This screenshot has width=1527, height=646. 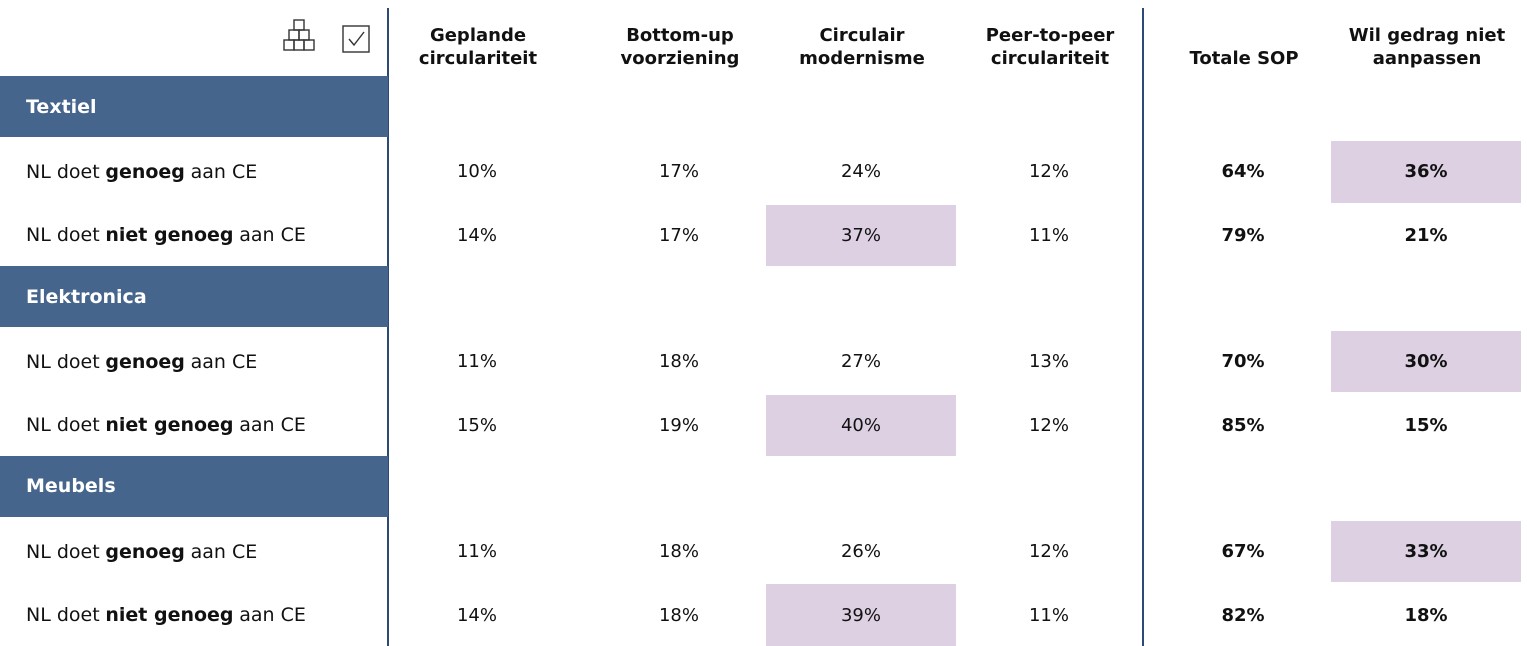 I want to click on cell: 37%, so click(x=861, y=235).